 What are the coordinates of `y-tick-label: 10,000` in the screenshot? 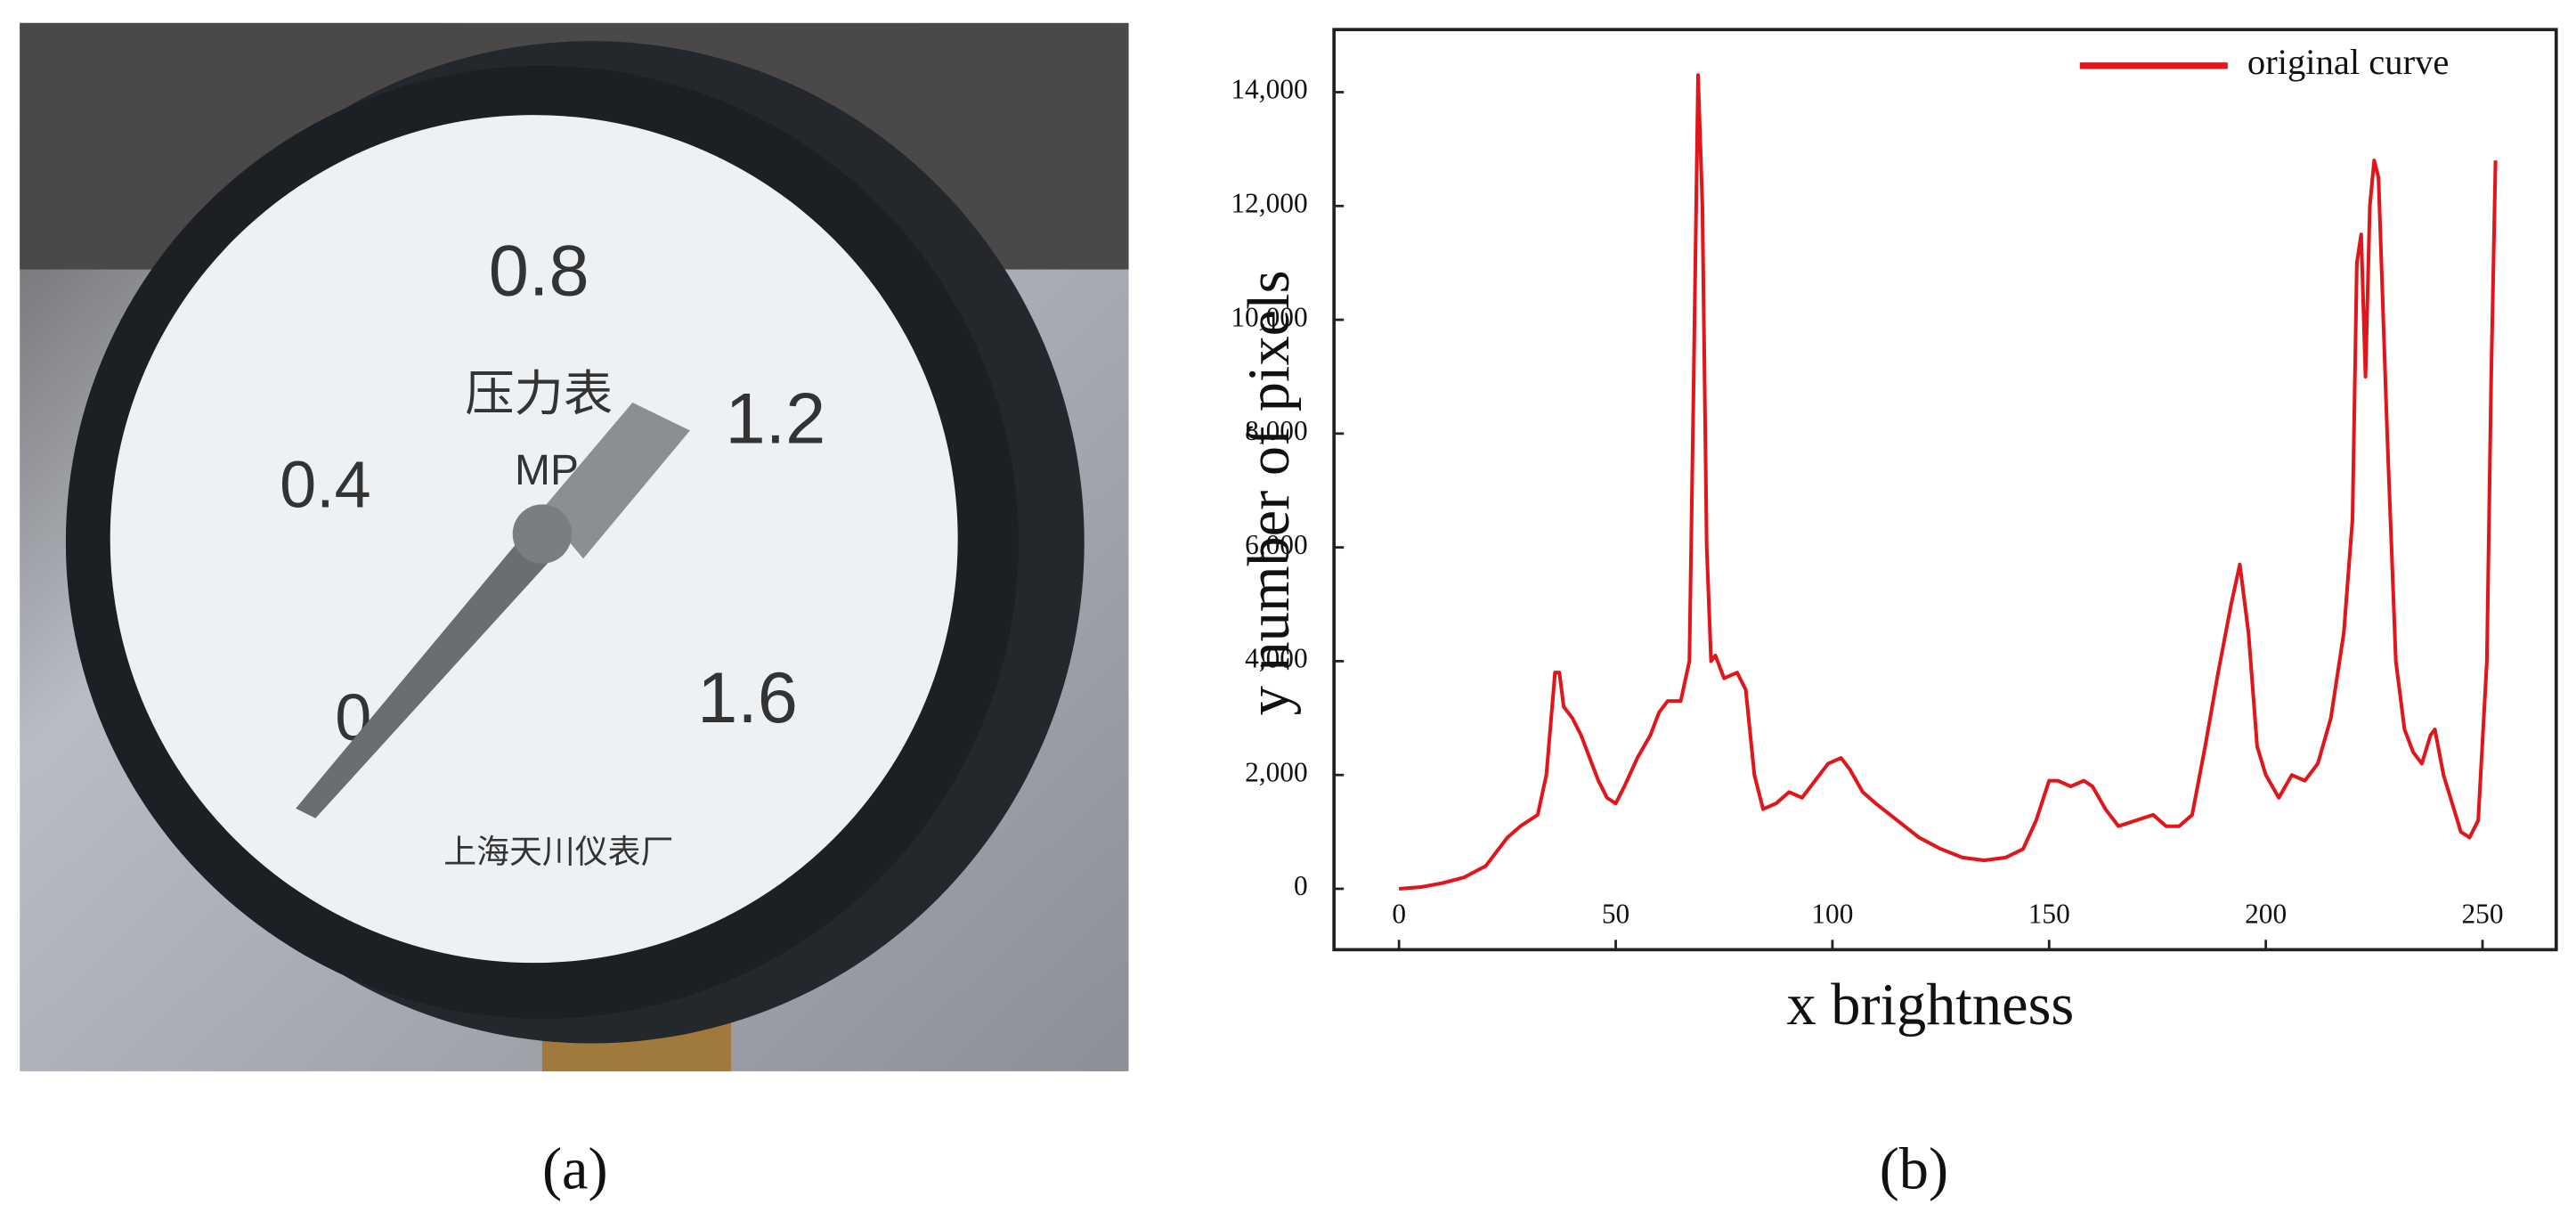 It's located at (1269, 316).